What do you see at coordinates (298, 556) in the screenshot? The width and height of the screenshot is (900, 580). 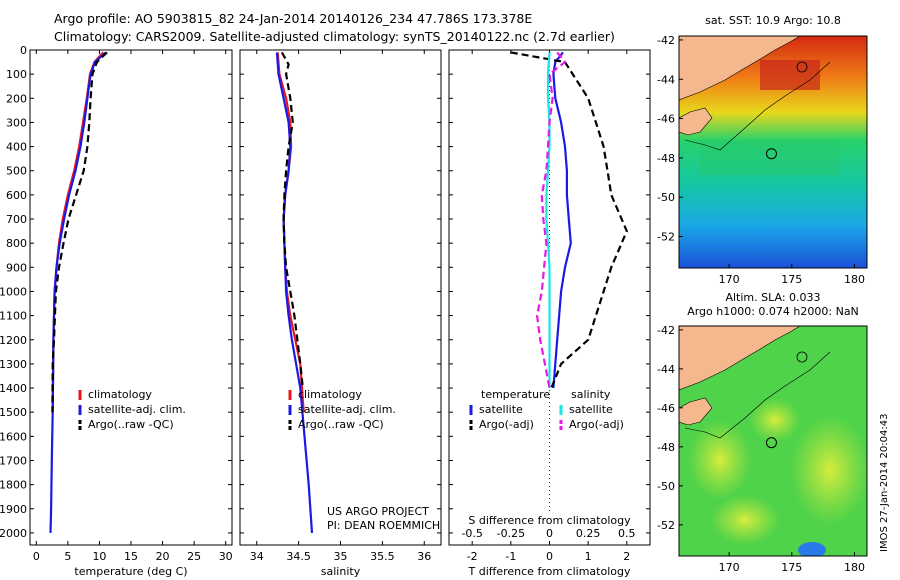 I see `x-tick-label: 34.5` at bounding box center [298, 556].